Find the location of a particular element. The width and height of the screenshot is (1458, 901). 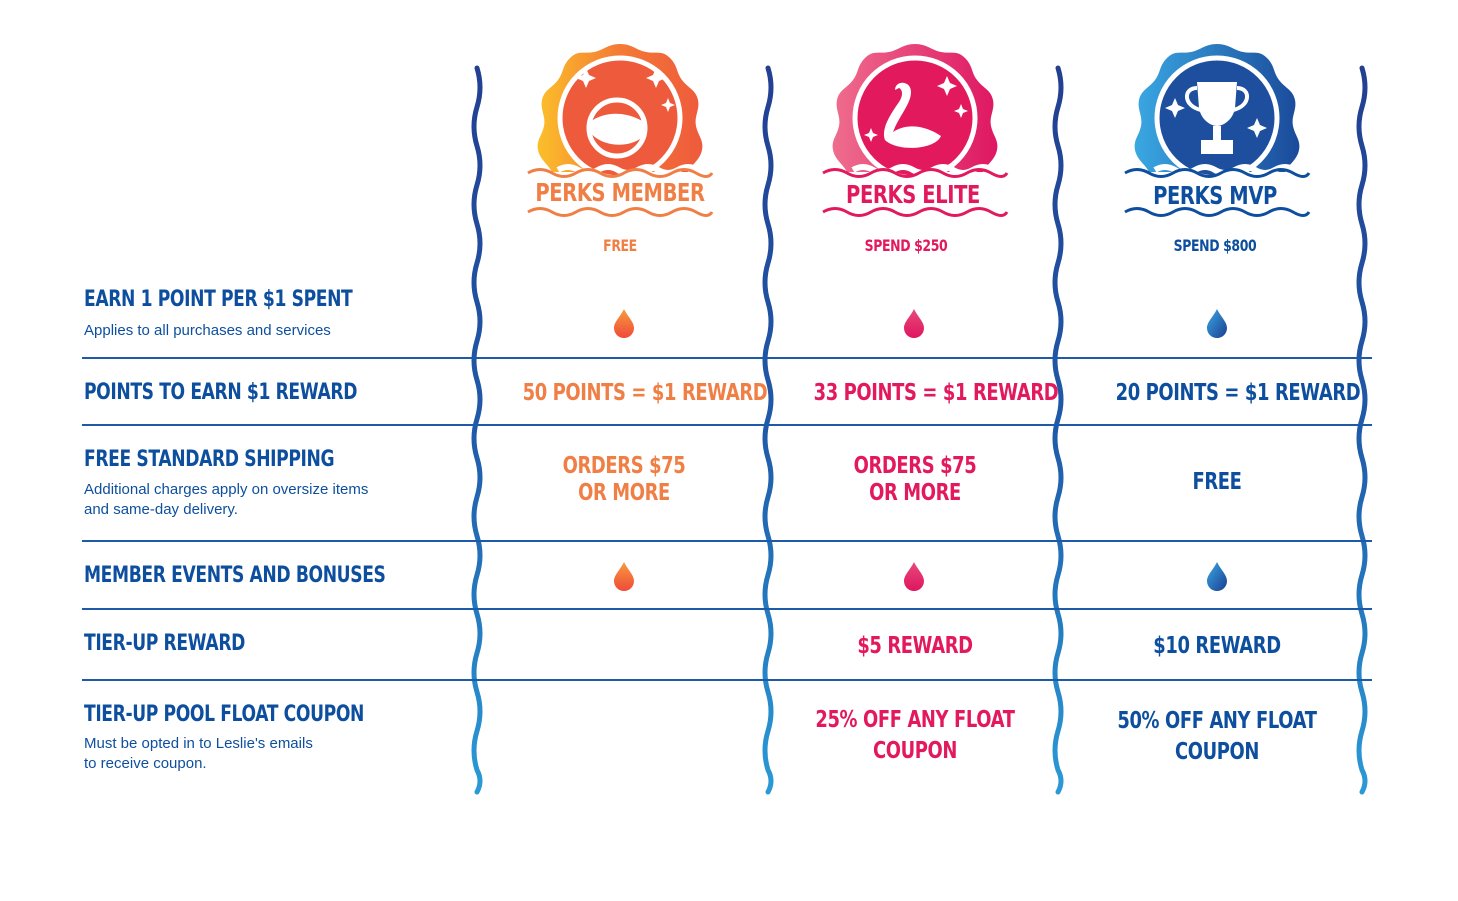

row-title-earn-points: EARN 1 POINT PER $1 SPENT is located at coordinates (218, 299).